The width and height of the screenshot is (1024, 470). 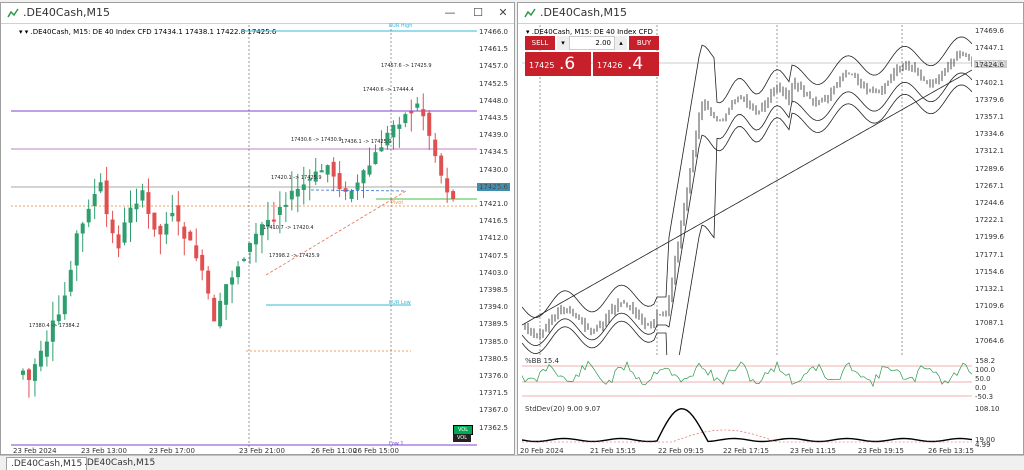 I want to click on trade-annotation: 17398.2 -> 17425.9, so click(x=294, y=256).